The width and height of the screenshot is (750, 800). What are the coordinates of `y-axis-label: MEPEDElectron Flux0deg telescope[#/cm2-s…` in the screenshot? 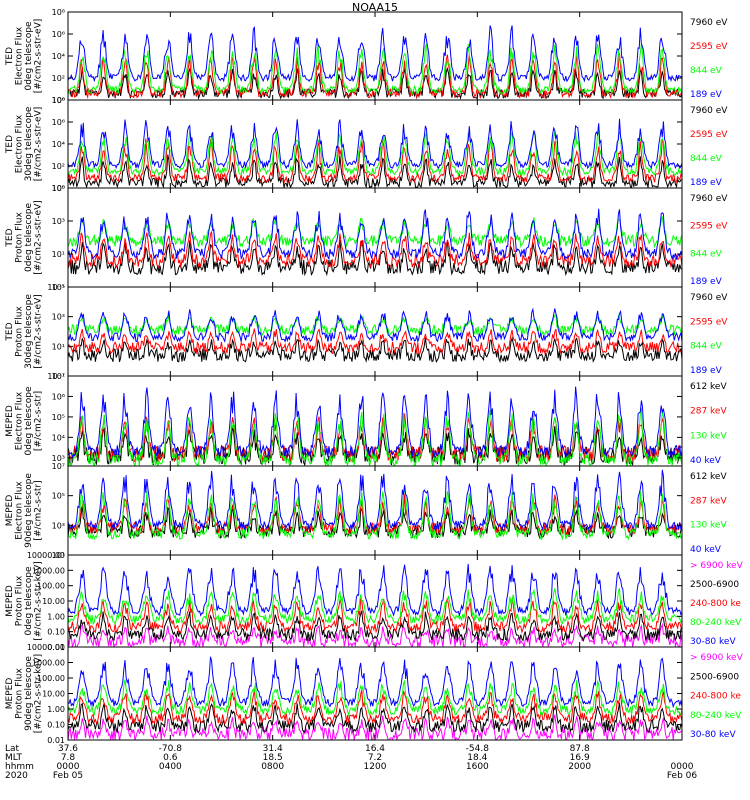 It's located at (24, 421).